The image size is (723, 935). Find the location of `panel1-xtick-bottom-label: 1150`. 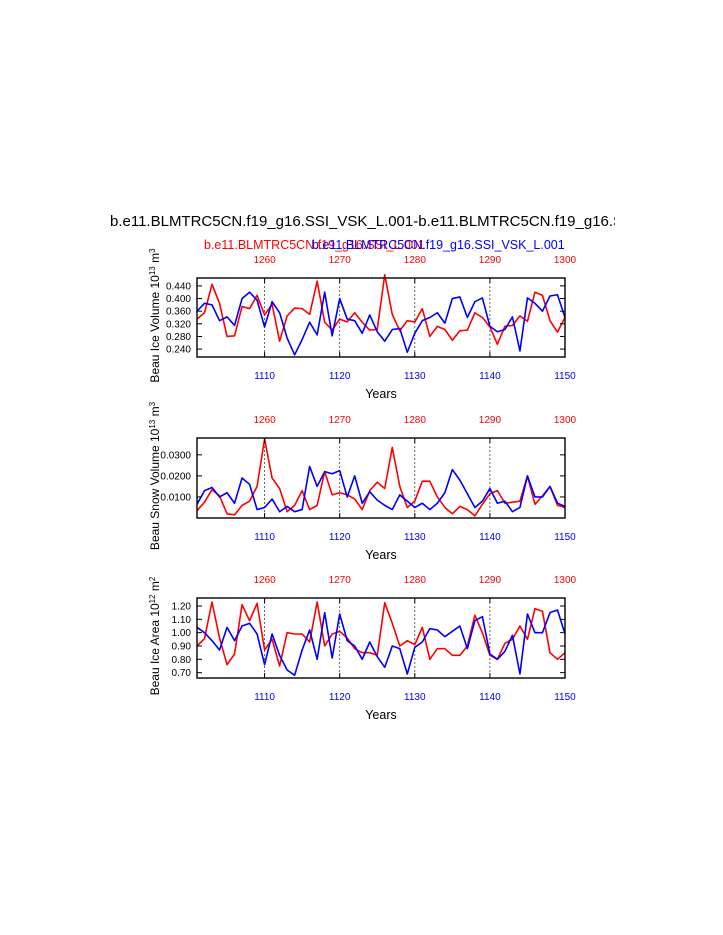

panel1-xtick-bottom-label: 1150 is located at coordinates (565, 376).